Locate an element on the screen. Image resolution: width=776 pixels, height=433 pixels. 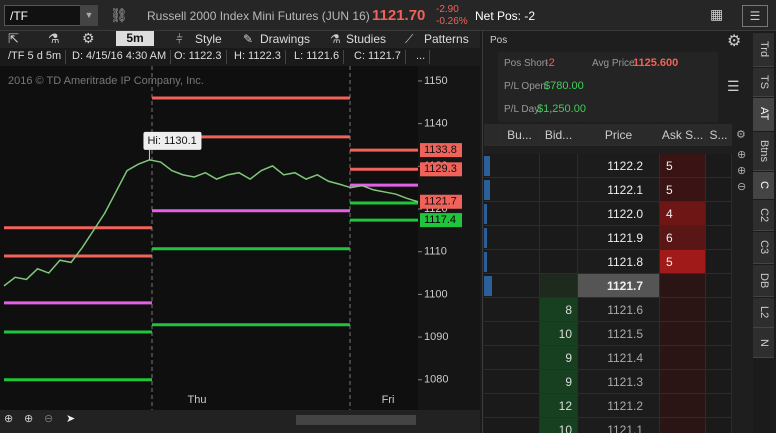
info-cell: C: 1121.7 is located at coordinates (378, 57).